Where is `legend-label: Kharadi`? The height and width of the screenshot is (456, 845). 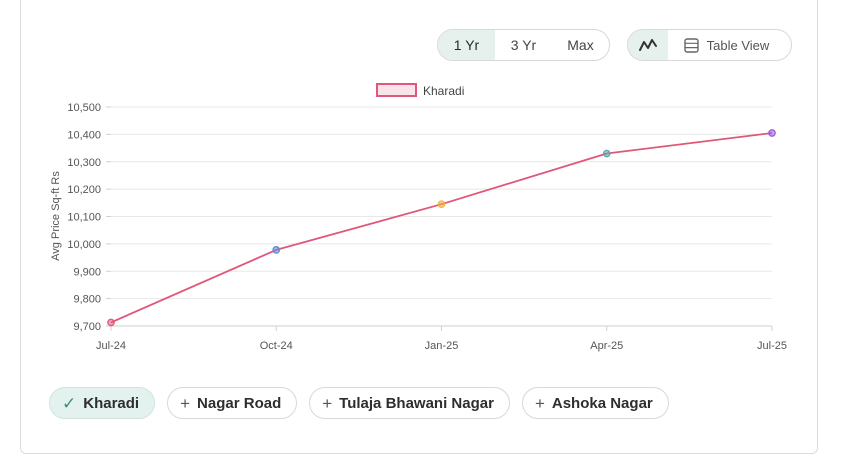 legend-label: Kharadi is located at coordinates (443, 91).